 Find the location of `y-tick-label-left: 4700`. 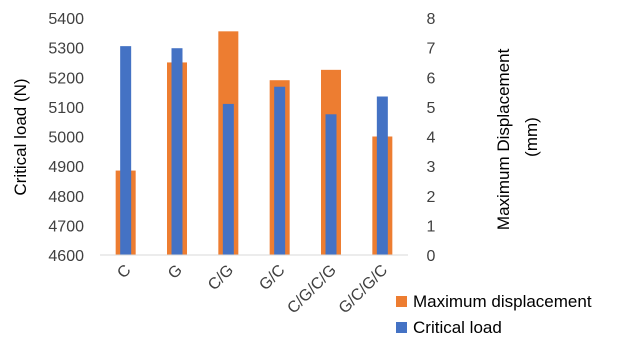

y-tick-label-left: 4700 is located at coordinates (66, 226).